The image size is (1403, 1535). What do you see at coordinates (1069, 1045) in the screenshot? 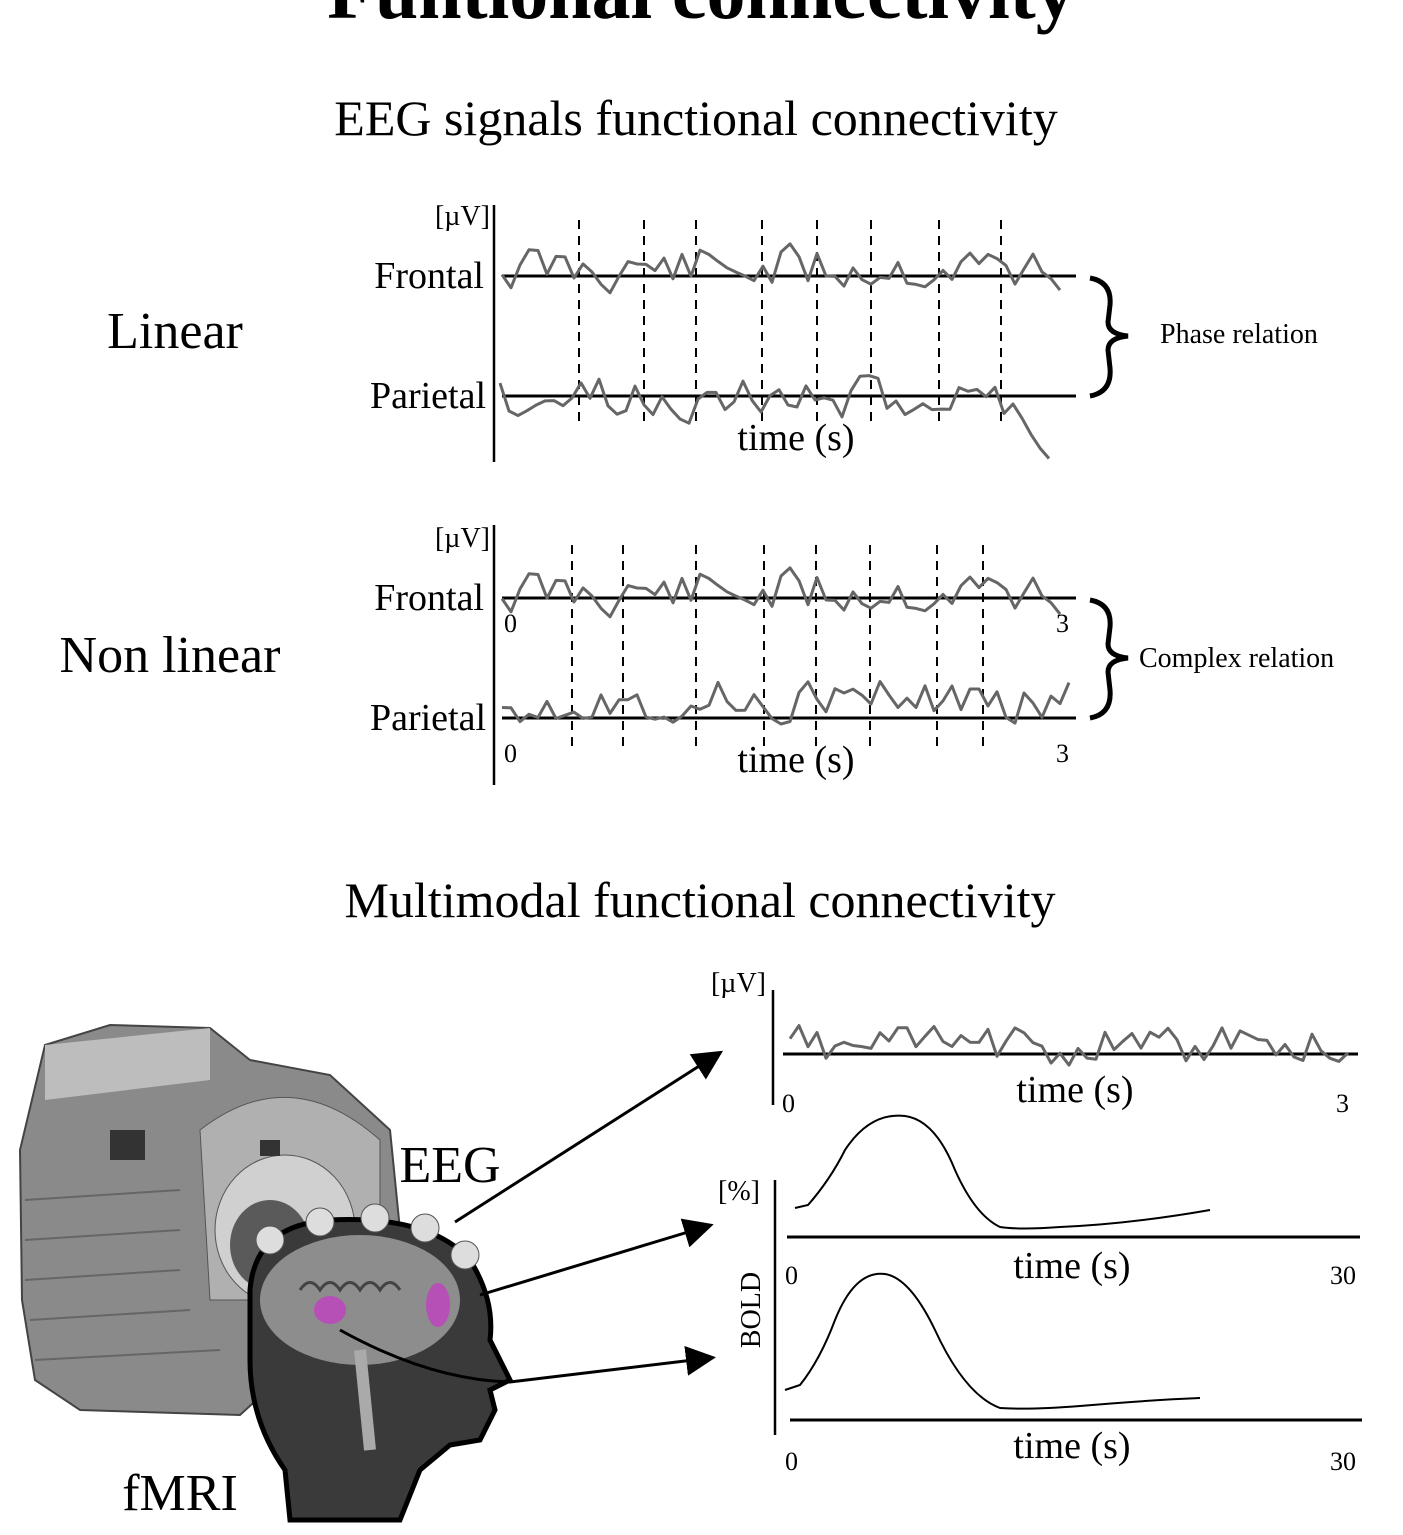
I see `eeg-wave` at bounding box center [1069, 1045].